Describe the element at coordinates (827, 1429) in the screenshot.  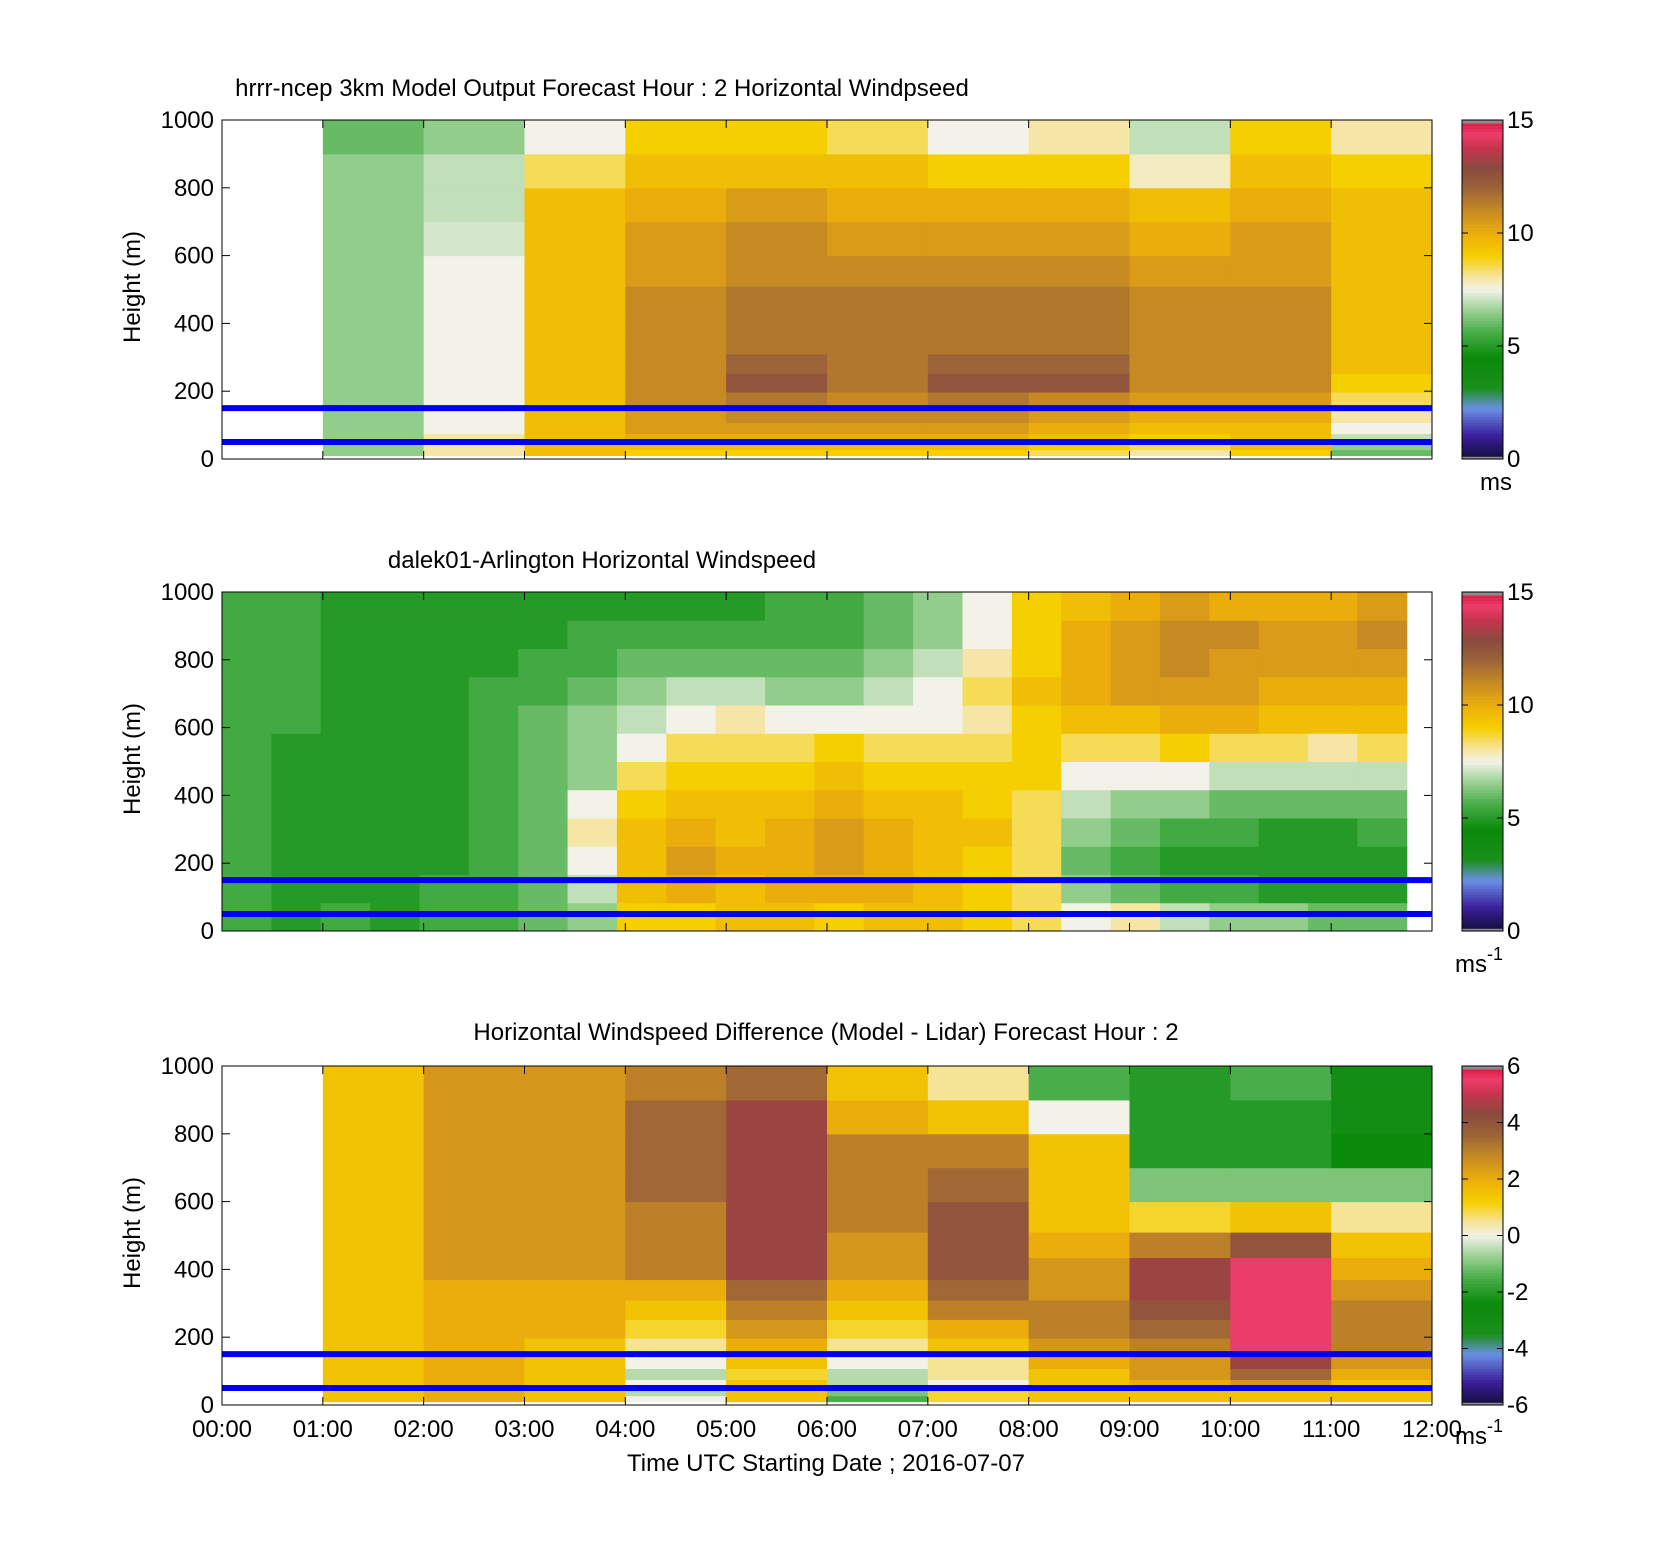
I see `x-tick-label: 06:00` at that location.